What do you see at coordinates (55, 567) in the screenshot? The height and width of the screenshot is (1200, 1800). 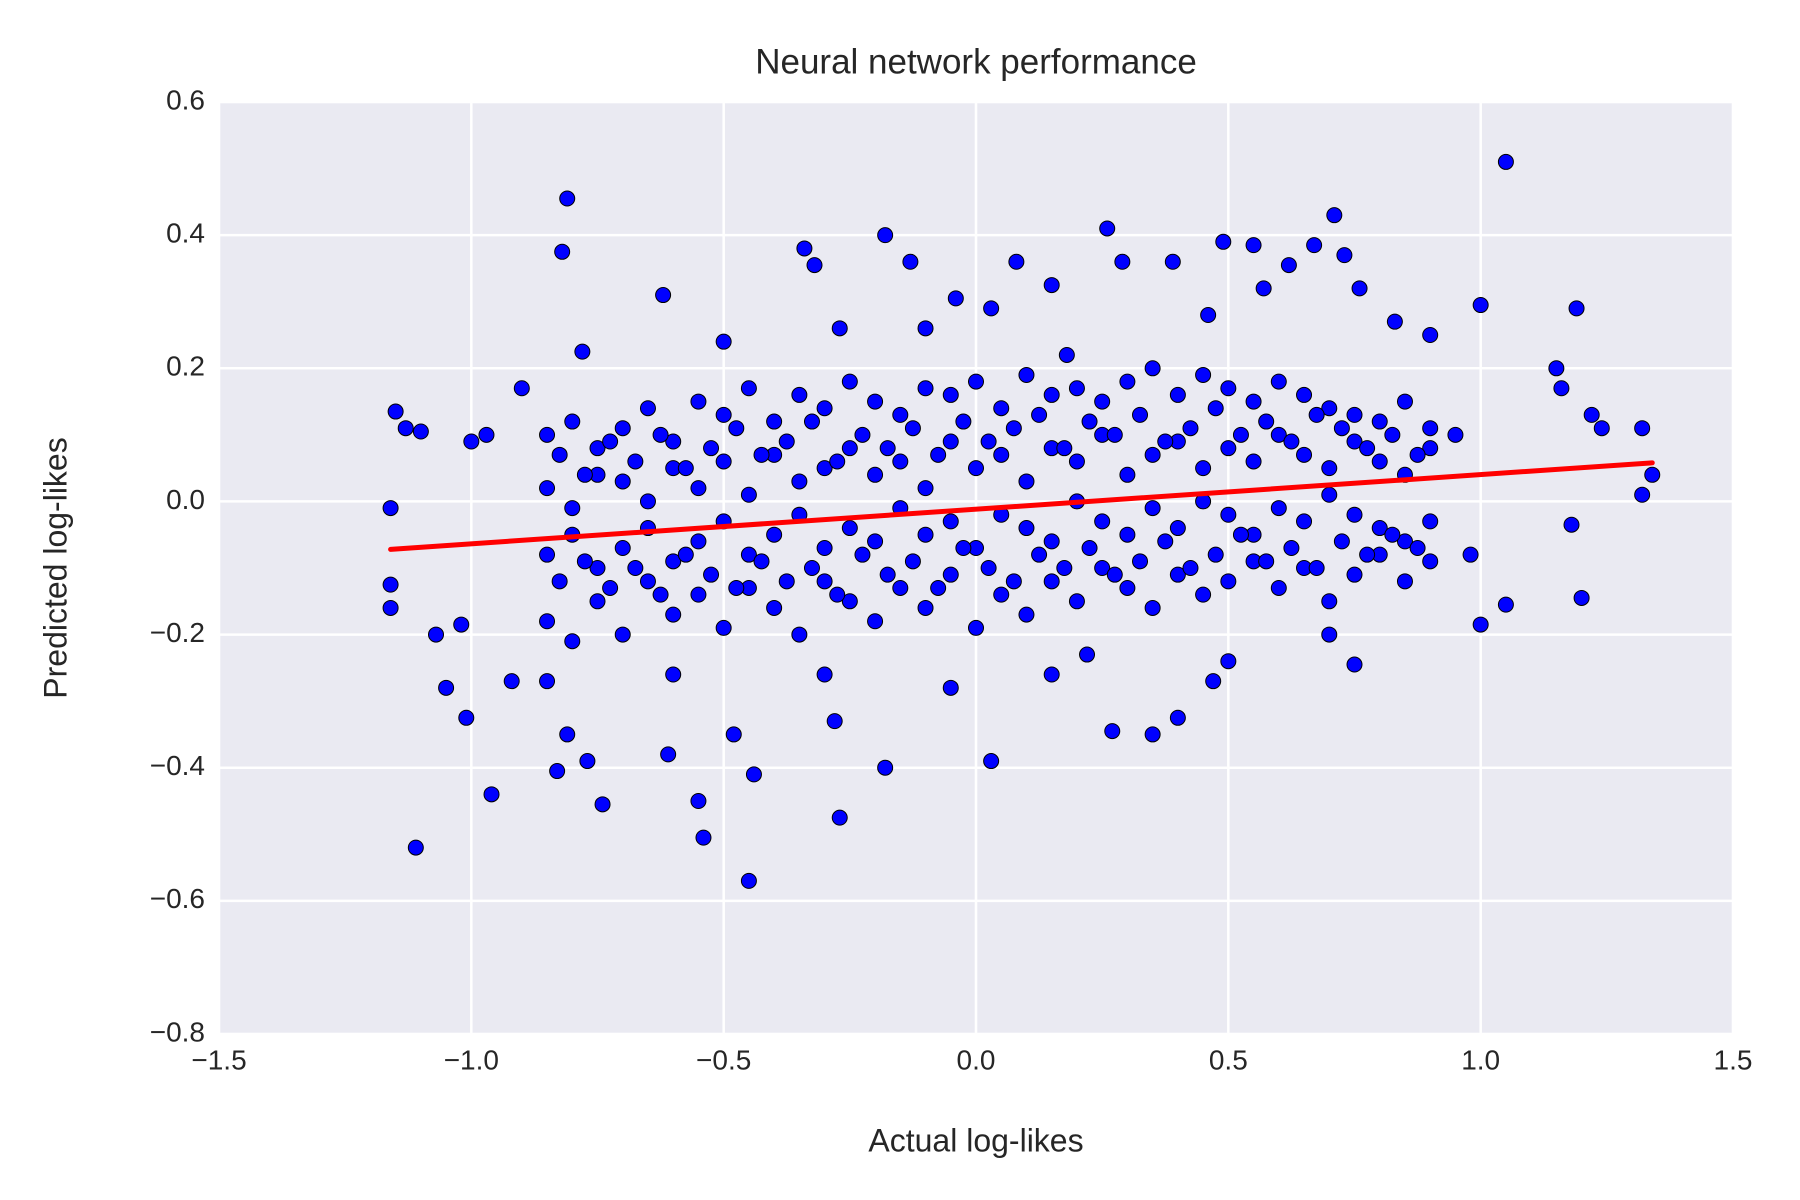 I see `y-axis-label: Predicted log-likes` at bounding box center [55, 567].